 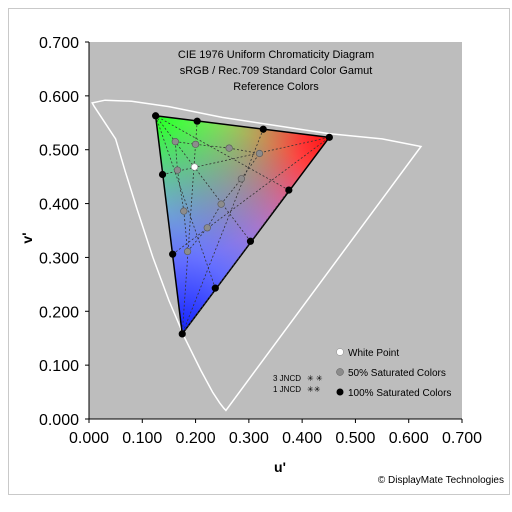 I want to click on chart-title-line-3: Reference Colors, so click(x=276, y=87).